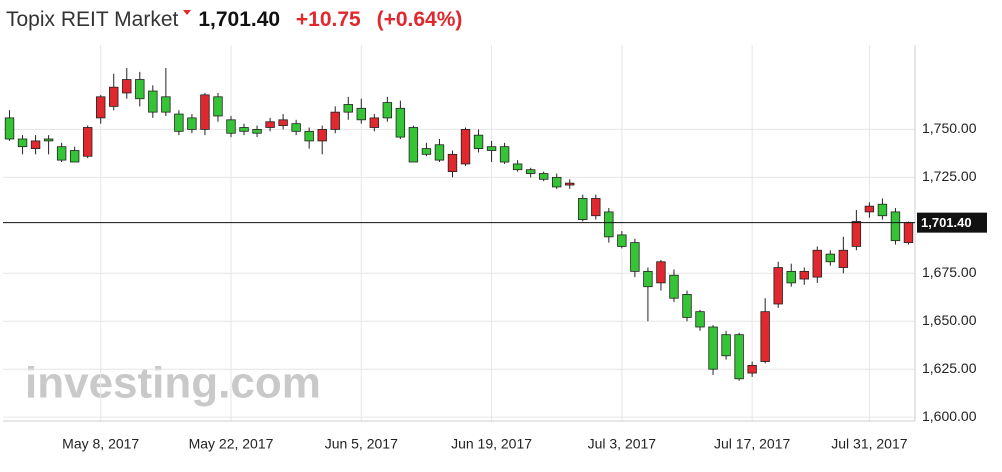 The image size is (1002, 472). What do you see at coordinates (361, 444) in the screenshot?
I see `x-tick-label: Jun 5, 2017` at bounding box center [361, 444].